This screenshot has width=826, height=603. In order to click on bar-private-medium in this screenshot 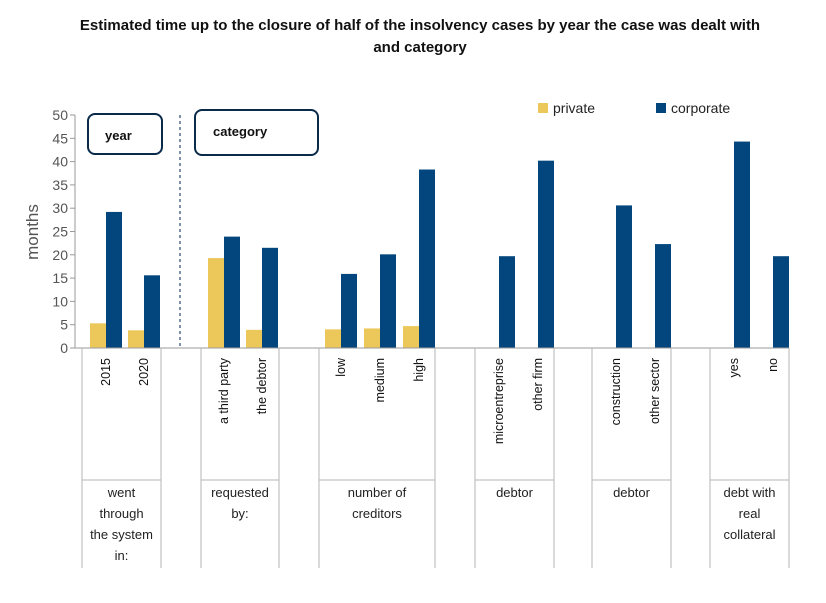, I will do `click(372, 338)`.